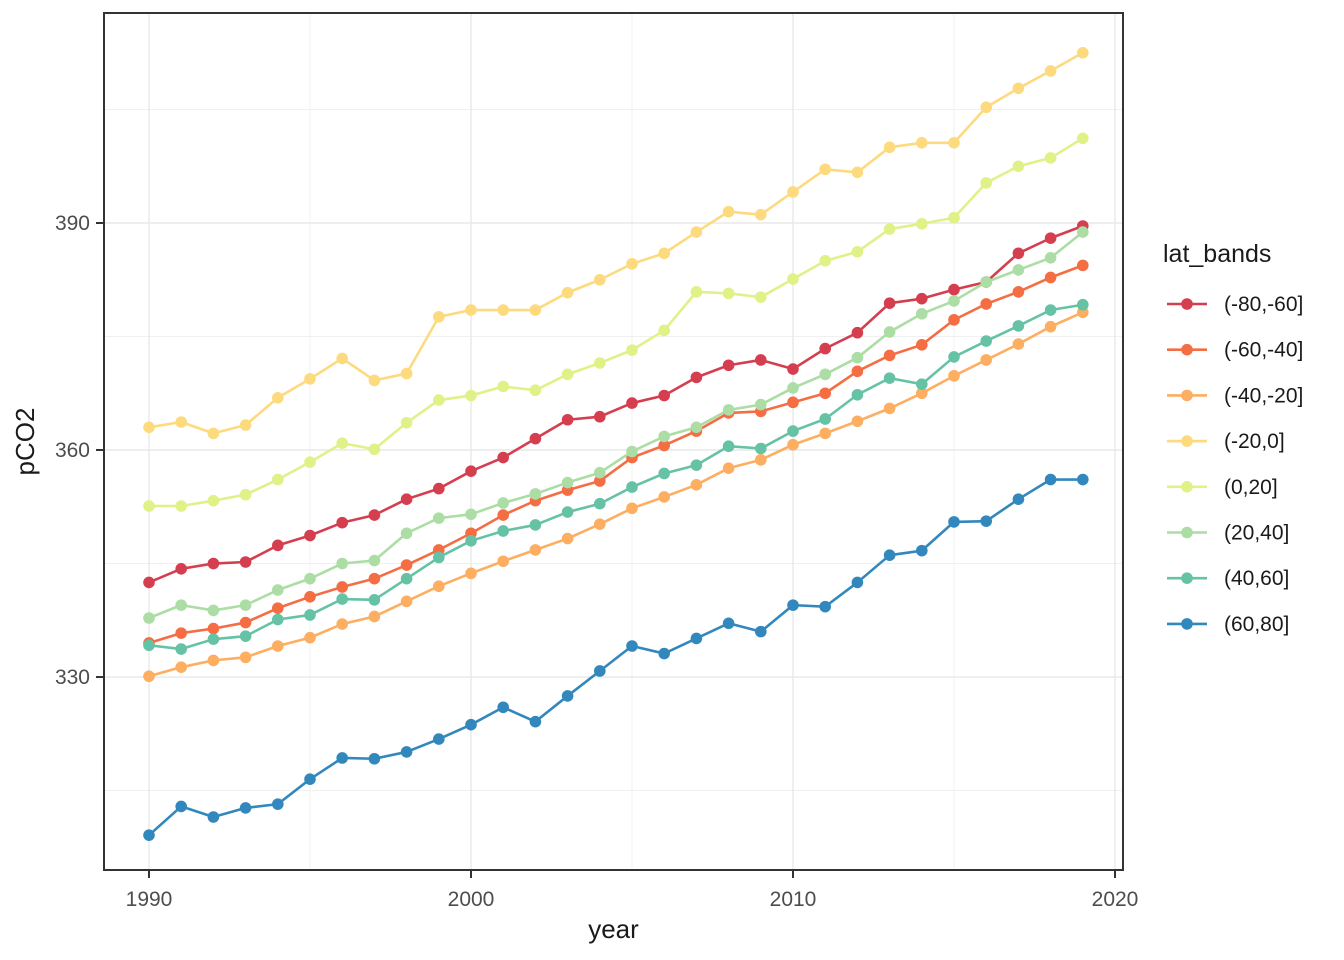 The height and width of the screenshot is (960, 1344). I want to click on x-tick-label: 2020, so click(1115, 899).